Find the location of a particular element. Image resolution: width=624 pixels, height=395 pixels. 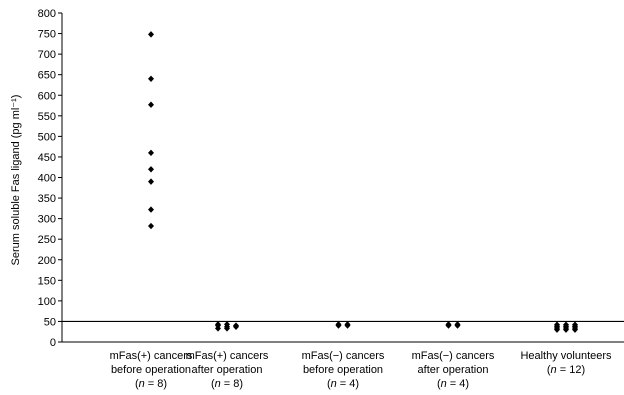

y-tick-label: 400 is located at coordinates (47, 179).